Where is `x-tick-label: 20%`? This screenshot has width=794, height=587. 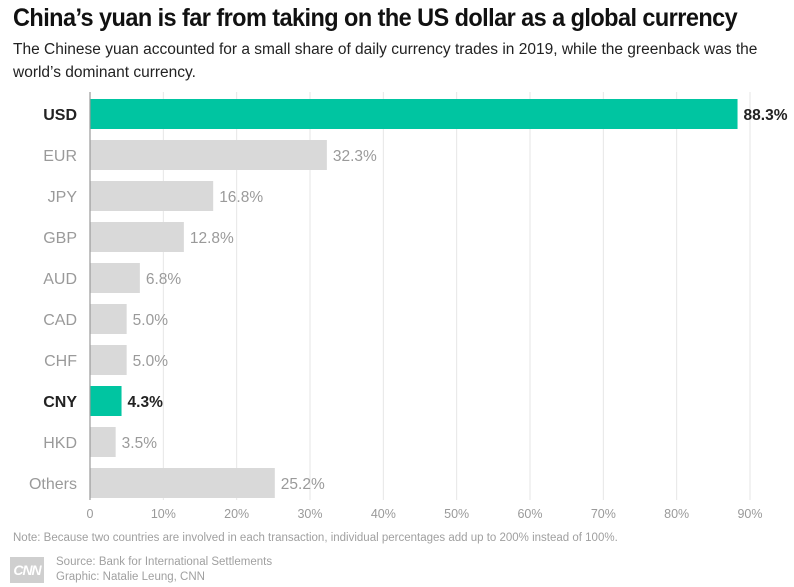 x-tick-label: 20% is located at coordinates (236, 514).